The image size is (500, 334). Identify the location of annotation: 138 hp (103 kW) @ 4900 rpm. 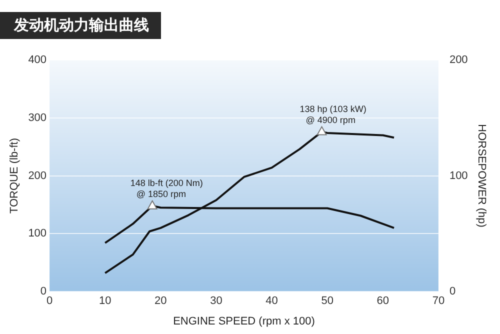
(333, 114).